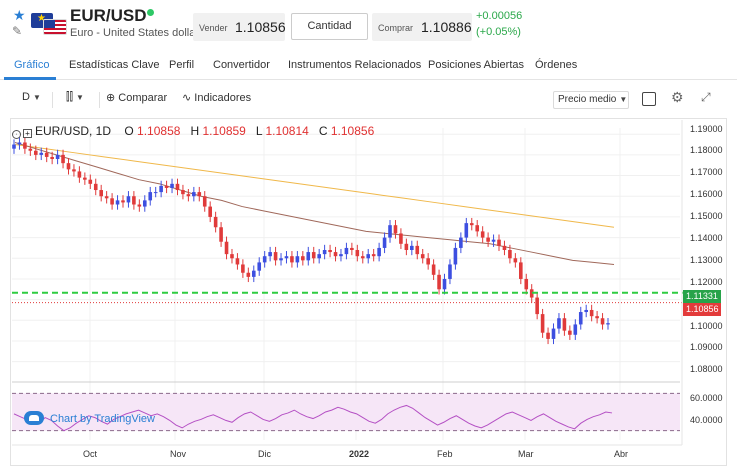  I want to click on tab-convertidor: Convertidor, so click(241, 65).